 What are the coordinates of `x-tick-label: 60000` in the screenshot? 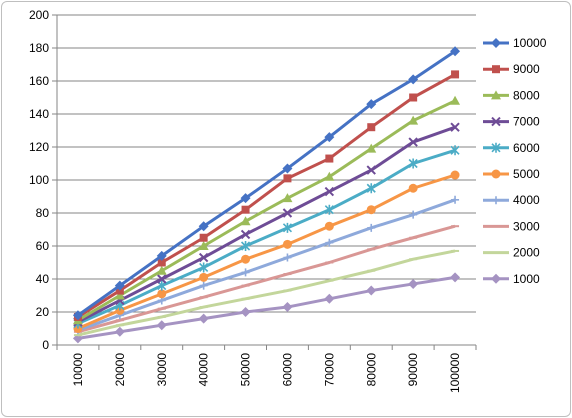 It's located at (287, 370).